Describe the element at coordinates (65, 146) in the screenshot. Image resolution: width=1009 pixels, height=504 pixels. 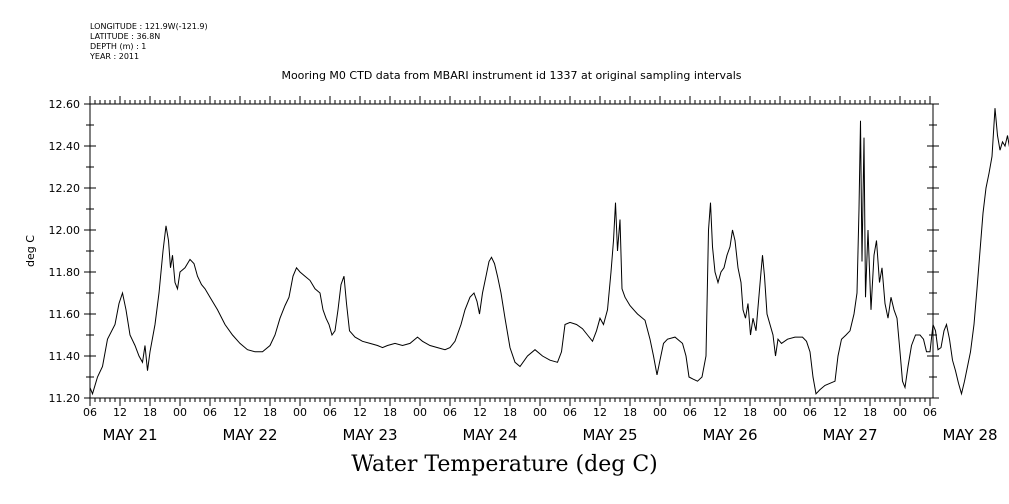
I see `y-tick-label: 12.40` at that location.